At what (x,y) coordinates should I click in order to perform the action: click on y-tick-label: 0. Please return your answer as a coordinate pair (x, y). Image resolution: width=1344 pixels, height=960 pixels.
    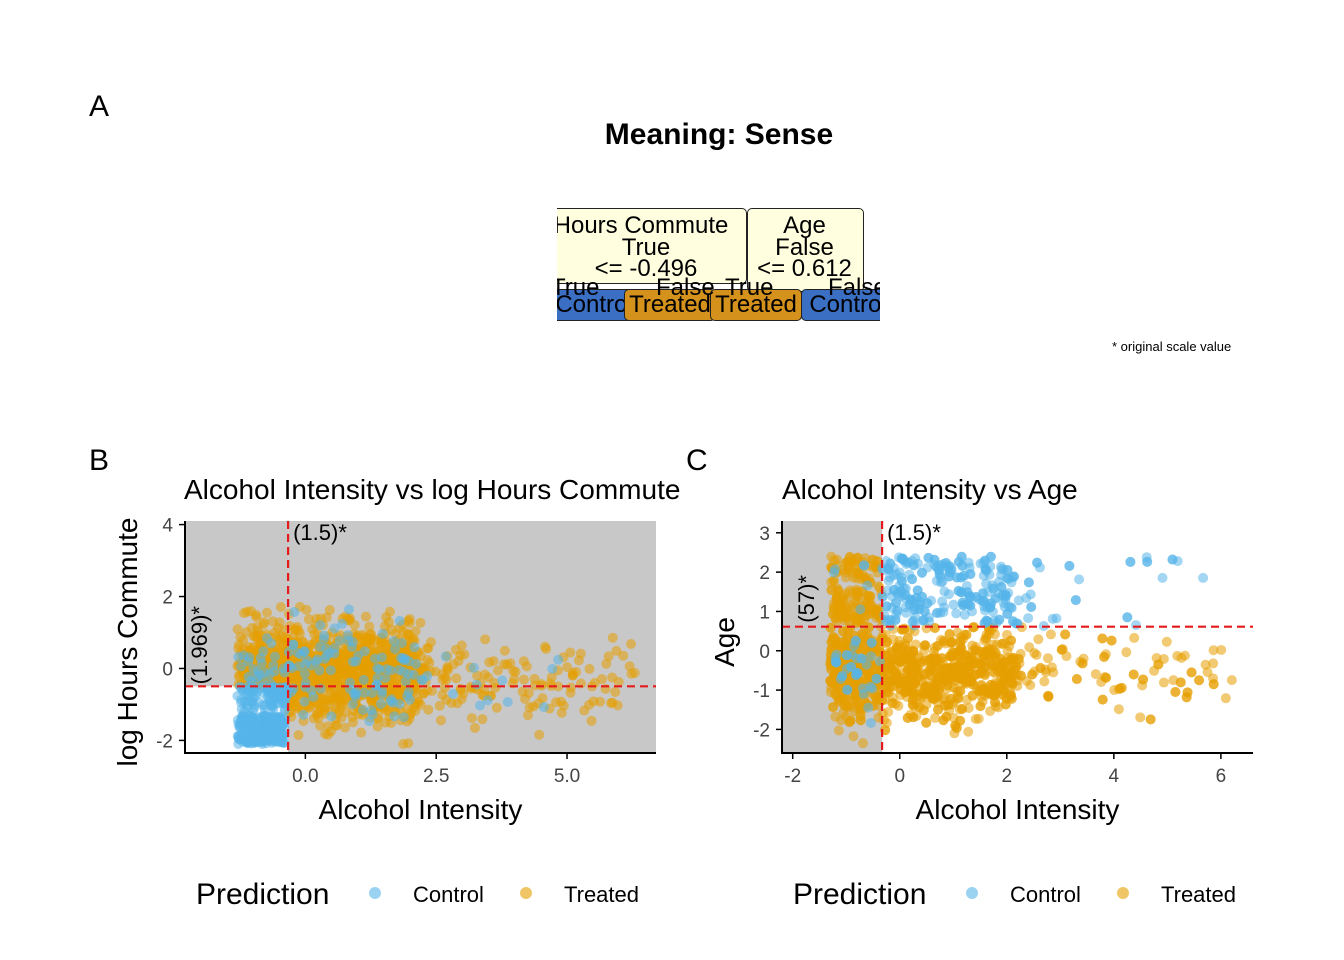
    Looking at the image, I should click on (167, 669).